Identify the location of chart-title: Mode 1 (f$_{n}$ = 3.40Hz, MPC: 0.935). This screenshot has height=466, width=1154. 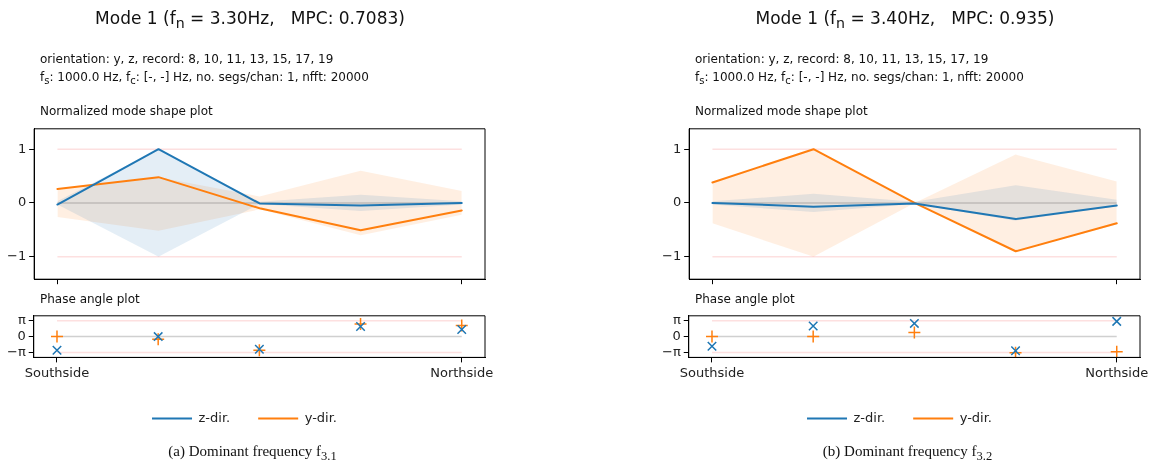
(905, 20).